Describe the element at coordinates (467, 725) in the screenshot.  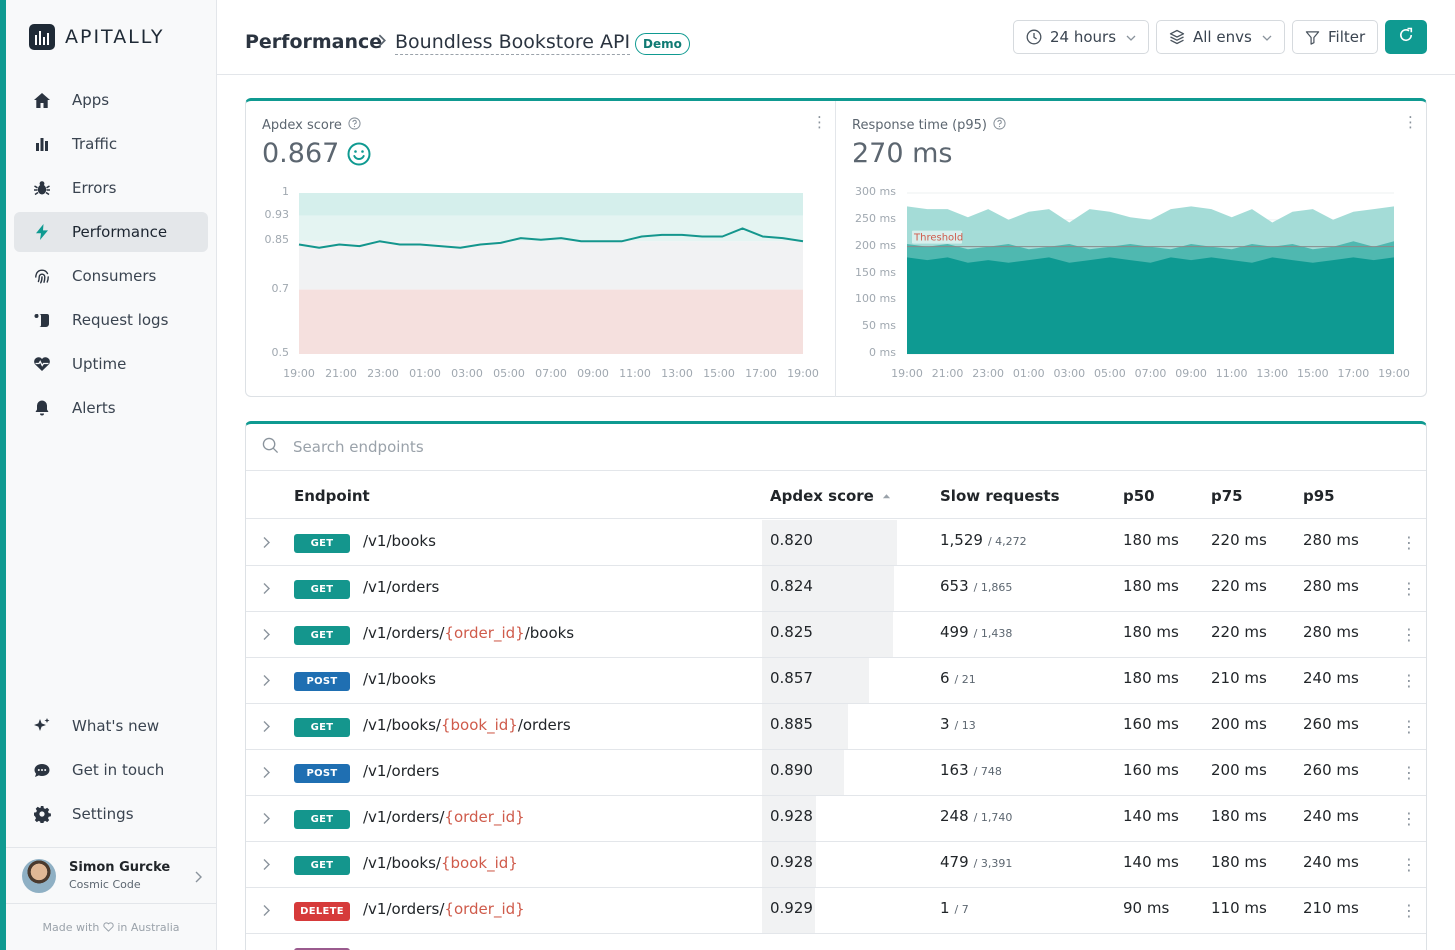
I see `endpoint-path: /v1/books/{book_id}/orders` at that location.